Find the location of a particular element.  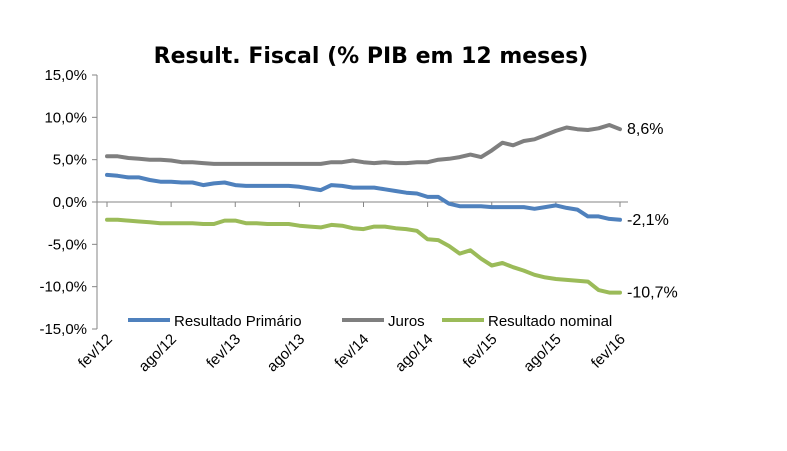

x-tick-label: fev/13 is located at coordinates (223, 351).